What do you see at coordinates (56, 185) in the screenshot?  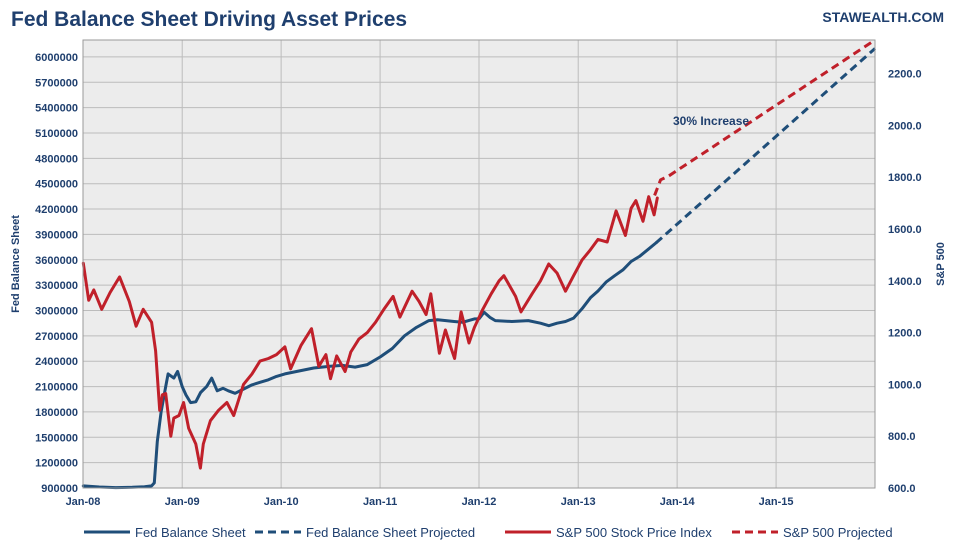 I see `left-tick-label: 4500000` at bounding box center [56, 185].